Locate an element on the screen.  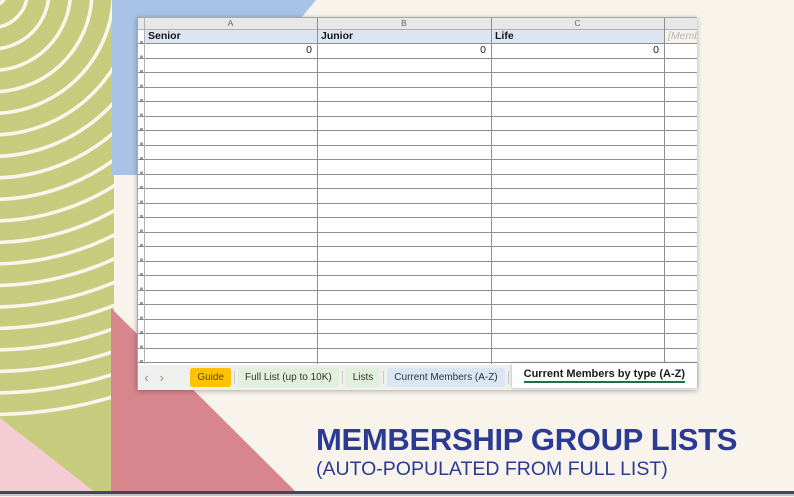
column-letter-a: A is located at coordinates (230, 23).